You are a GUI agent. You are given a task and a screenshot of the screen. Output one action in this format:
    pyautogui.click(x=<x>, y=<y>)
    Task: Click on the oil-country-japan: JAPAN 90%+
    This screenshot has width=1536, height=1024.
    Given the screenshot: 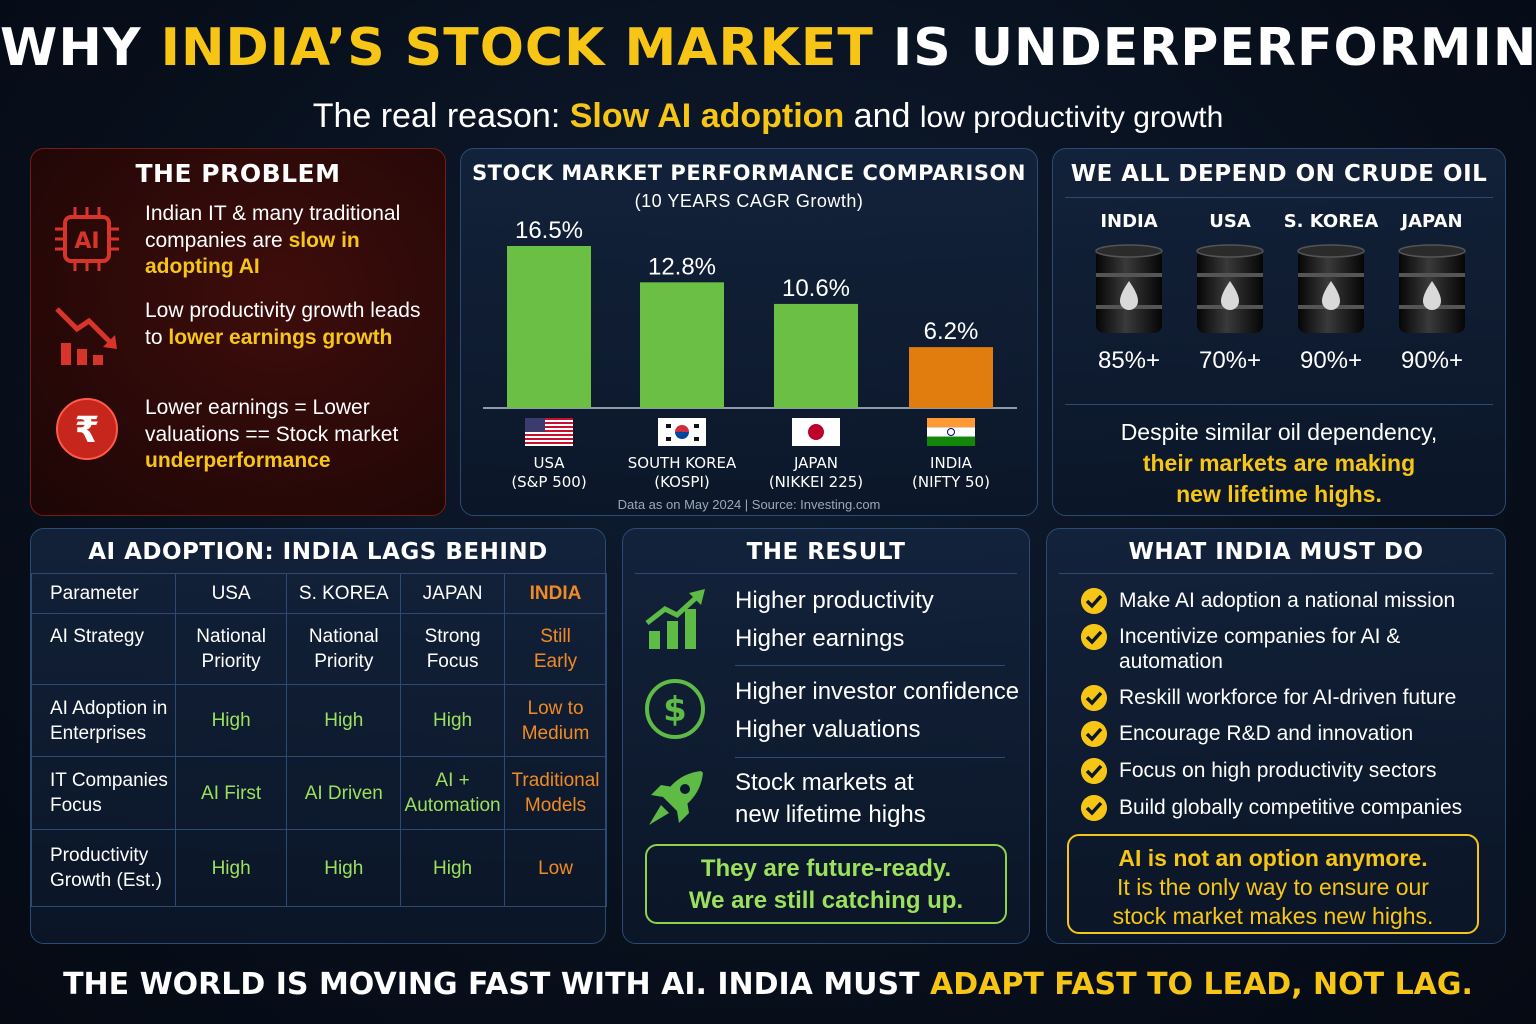 What is the action you would take?
    pyautogui.click(x=1432, y=293)
    